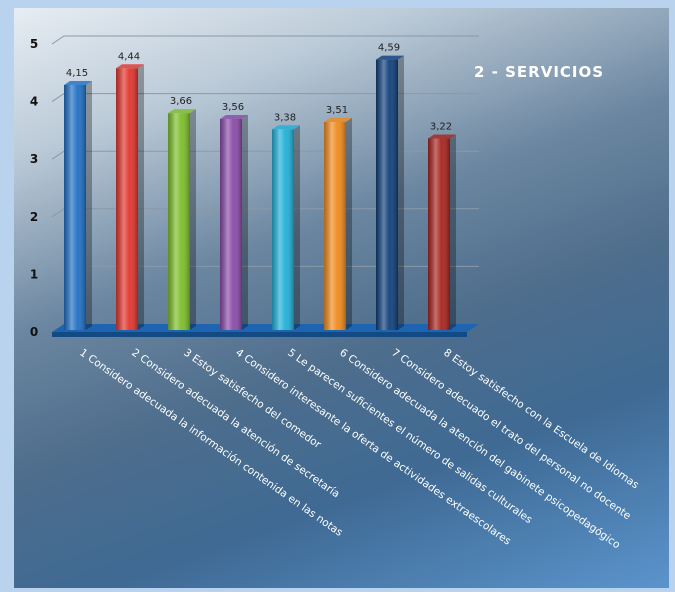 Image resolution: width=675 pixels, height=592 pixels. What do you see at coordinates (259, 334) in the screenshot?
I see `floor-front` at bounding box center [259, 334].